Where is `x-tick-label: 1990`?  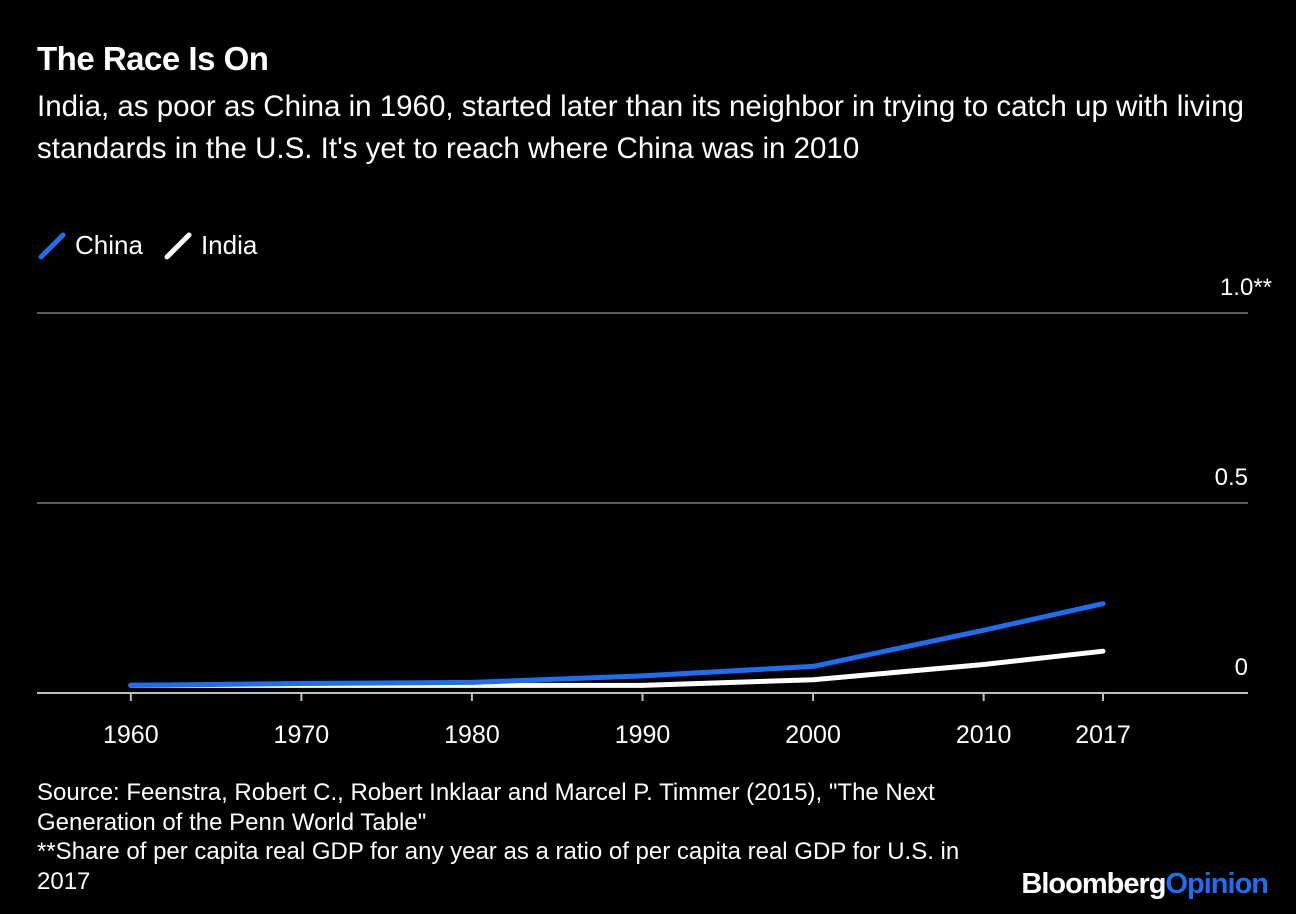 x-tick-label: 1990 is located at coordinates (643, 735).